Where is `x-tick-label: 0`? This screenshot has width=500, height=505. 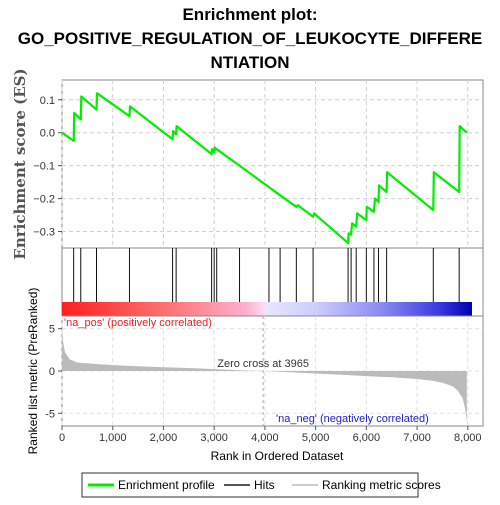 x-tick-label: 0 is located at coordinates (62, 438).